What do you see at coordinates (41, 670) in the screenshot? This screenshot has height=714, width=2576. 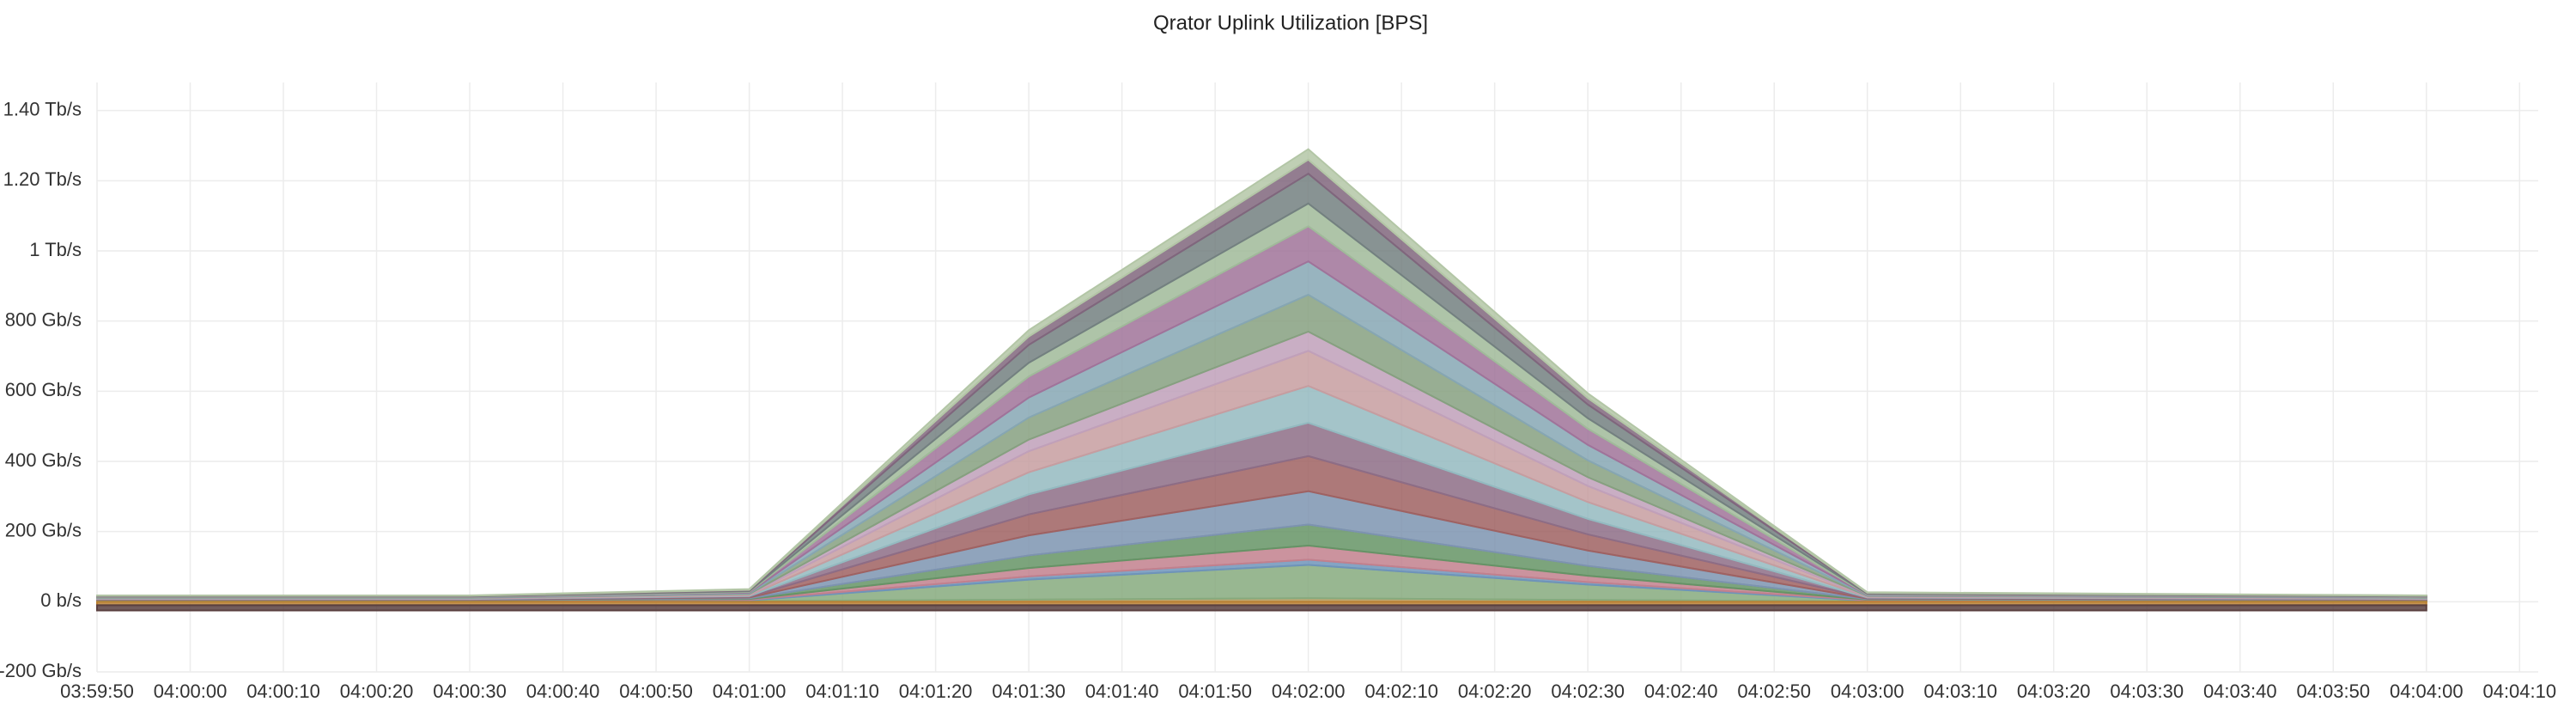 I see `y-tick-label: -200 Gb/s` at bounding box center [41, 670].